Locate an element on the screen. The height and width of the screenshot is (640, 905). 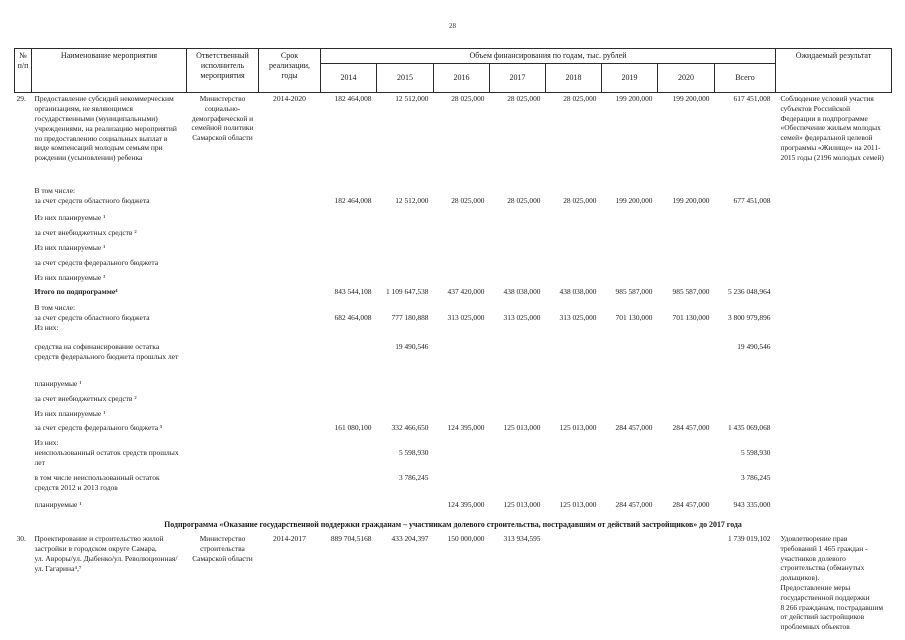
header-year-2014: 2014 is located at coordinates (348, 78).